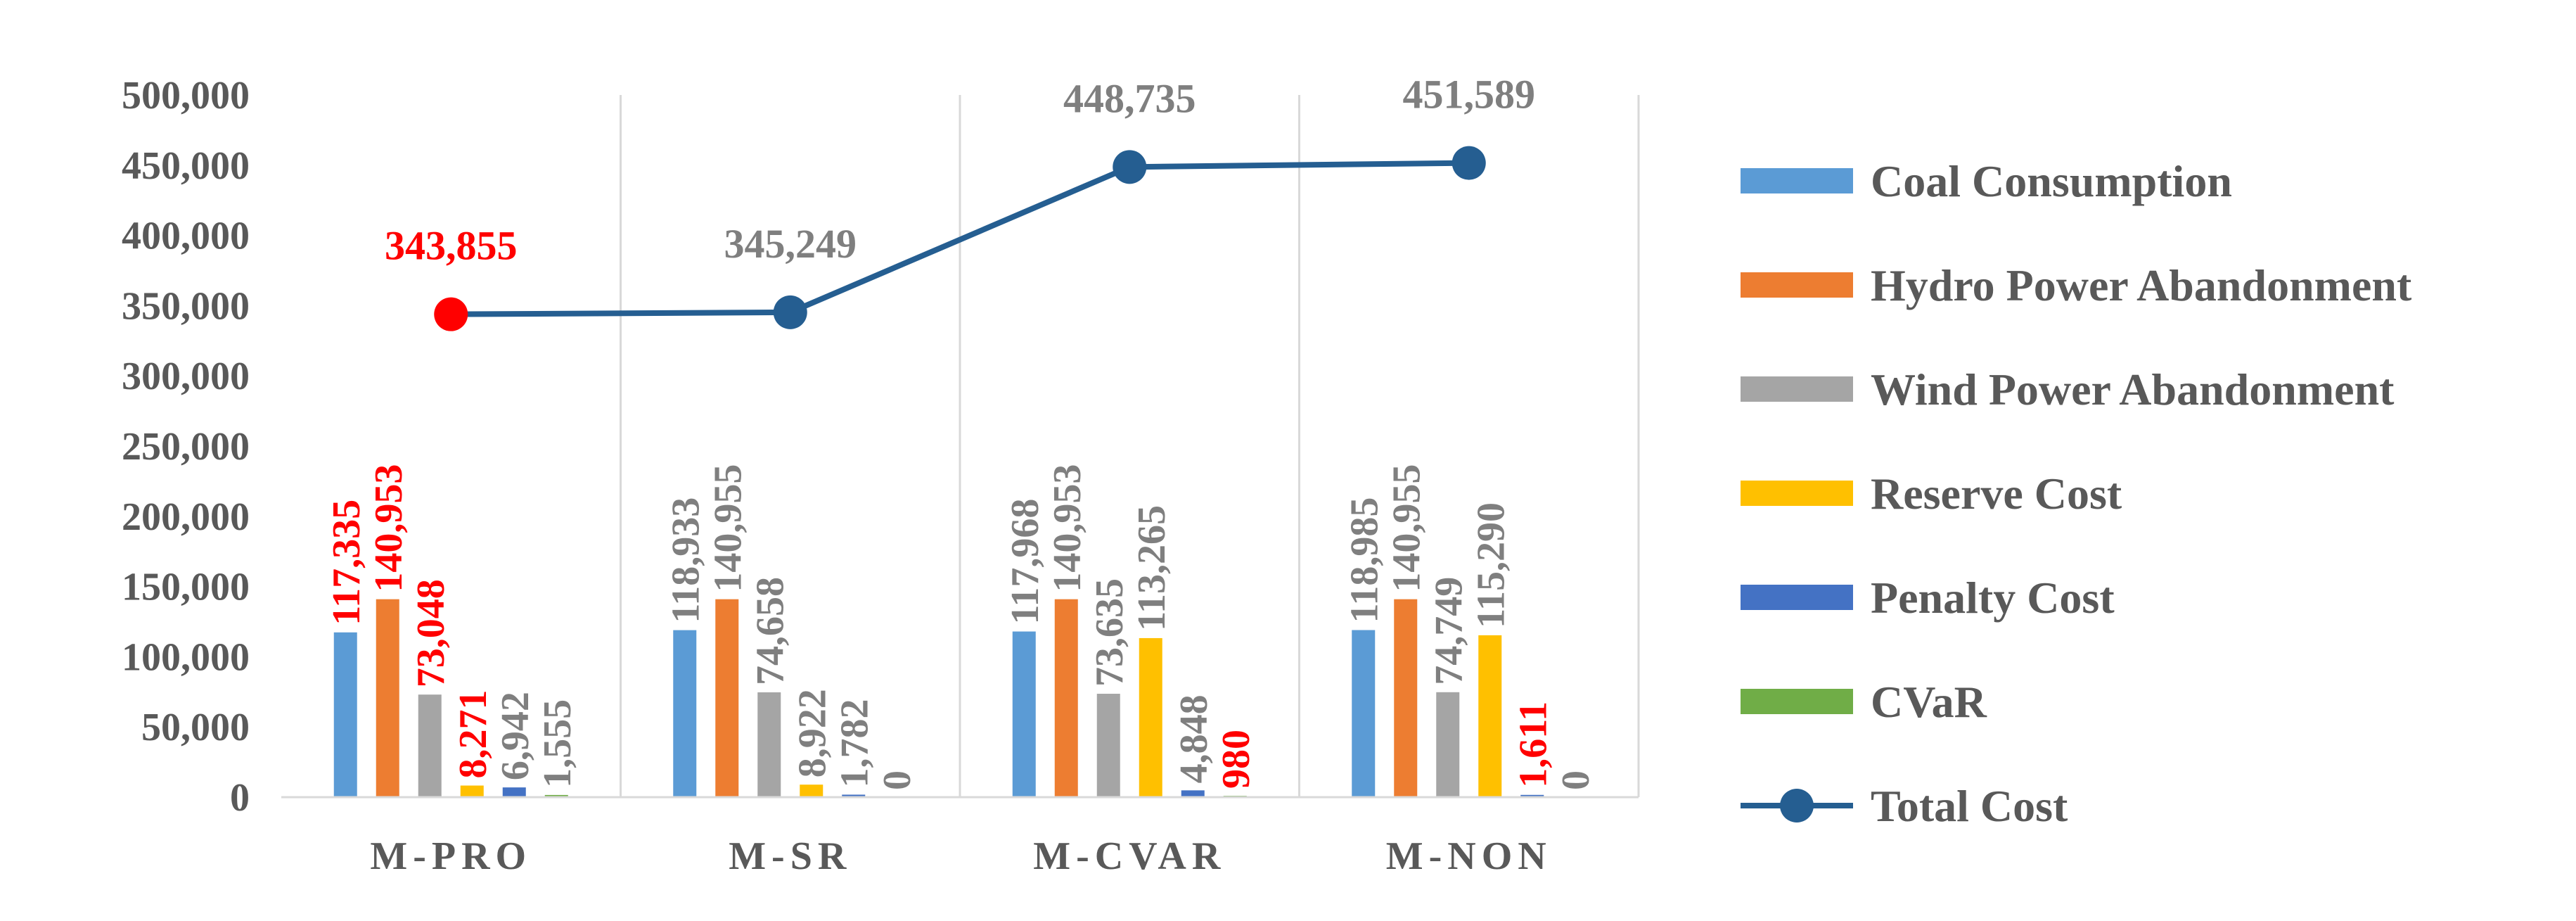 The height and width of the screenshot is (921, 2576). Describe the element at coordinates (240, 798) in the screenshot. I see `y-tick-label: 0` at that location.